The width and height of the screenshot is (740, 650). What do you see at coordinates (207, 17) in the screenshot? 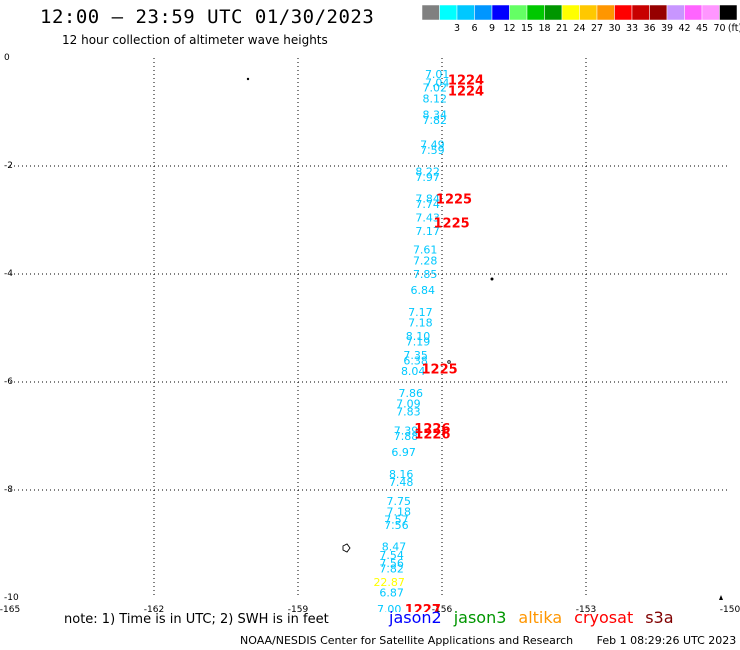
I see `page-title: 12:00 – 23:59 UTC 01/30/2023` at bounding box center [207, 17].